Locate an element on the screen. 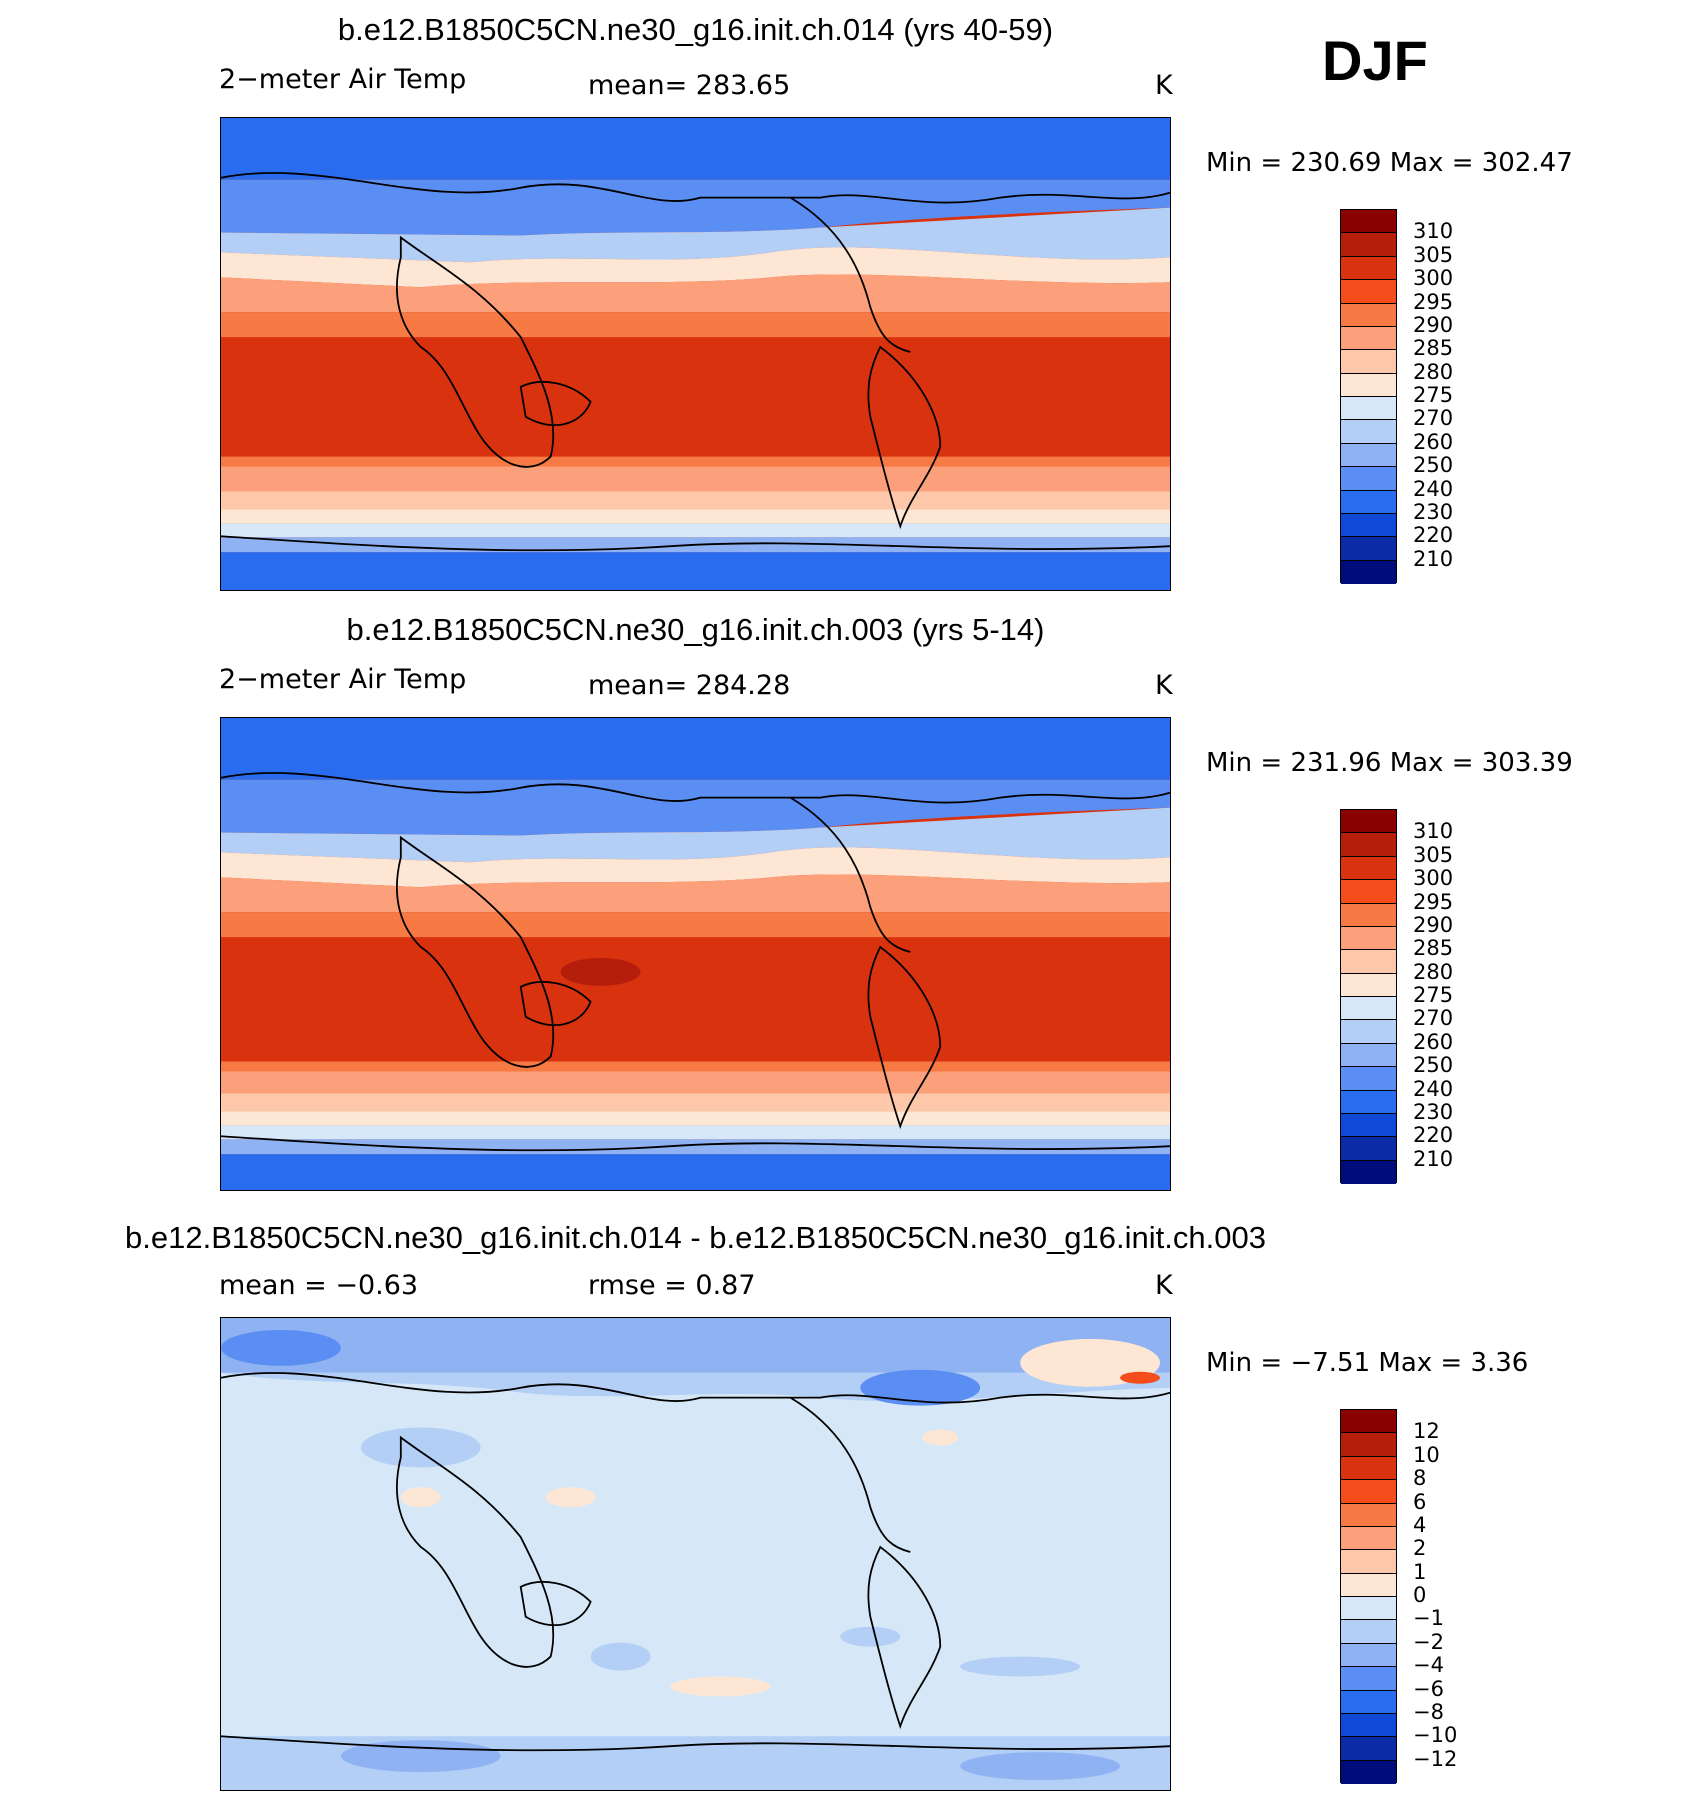  panel-2-mean-label: mean= 284.28 is located at coordinates (689, 685).